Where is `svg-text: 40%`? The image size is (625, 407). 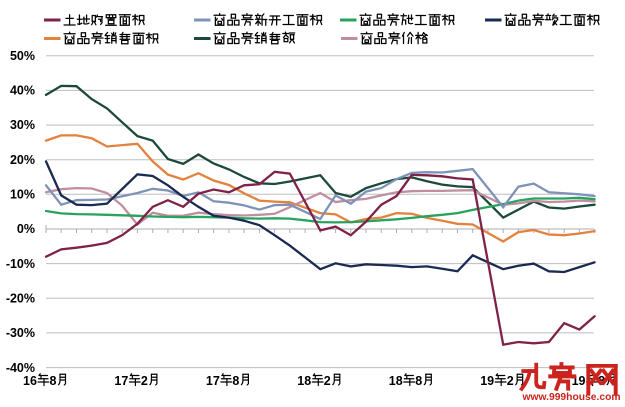
svg-text: 40% is located at coordinates (22, 91).